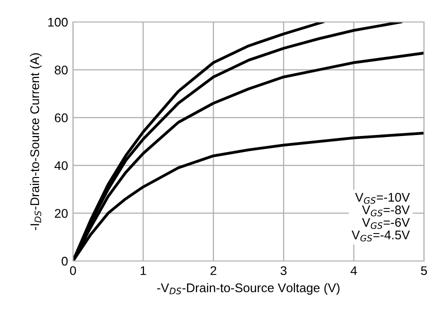  I want to click on x-tick-label: 3, so click(283, 271).